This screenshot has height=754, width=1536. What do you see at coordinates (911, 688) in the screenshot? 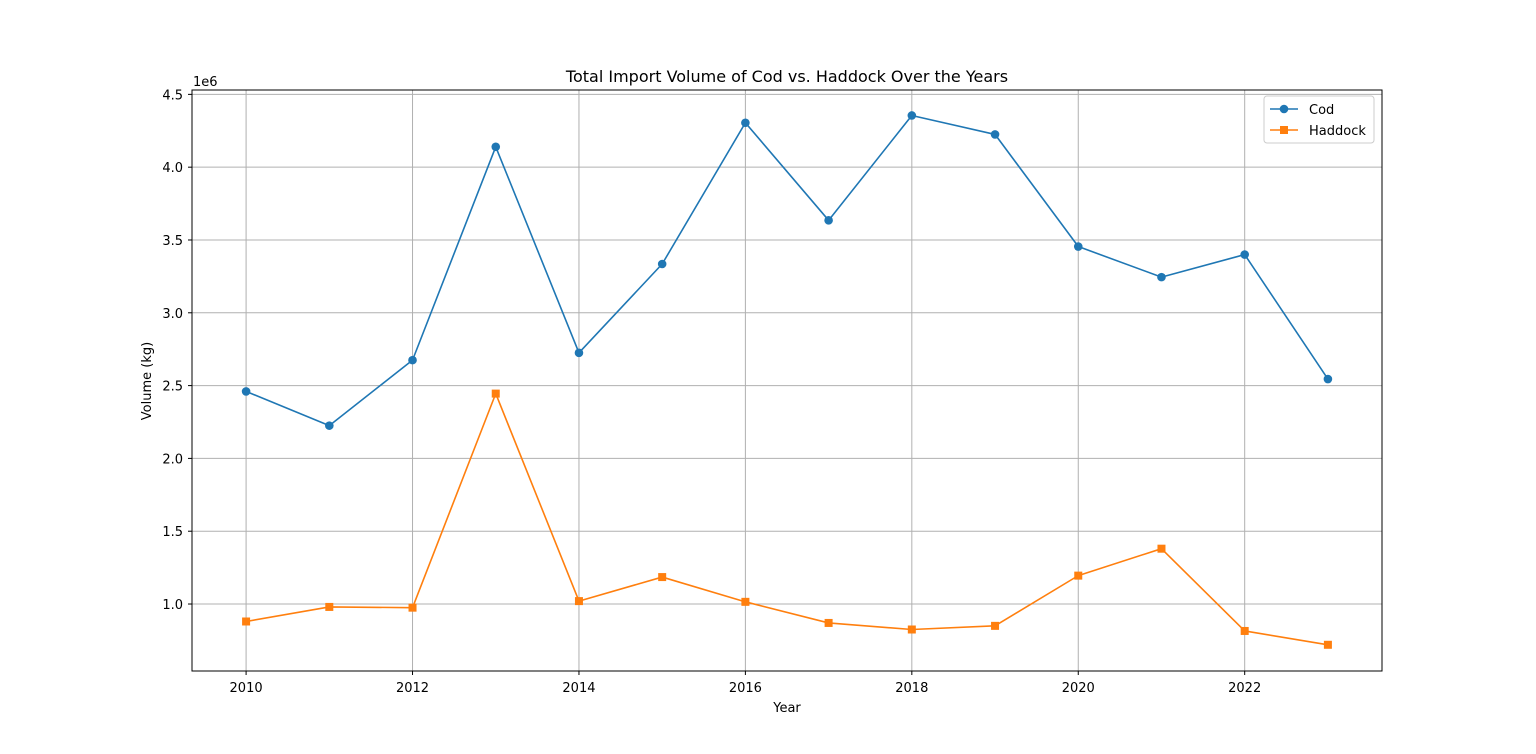
I see `x-tick-label: 2018` at bounding box center [911, 688].